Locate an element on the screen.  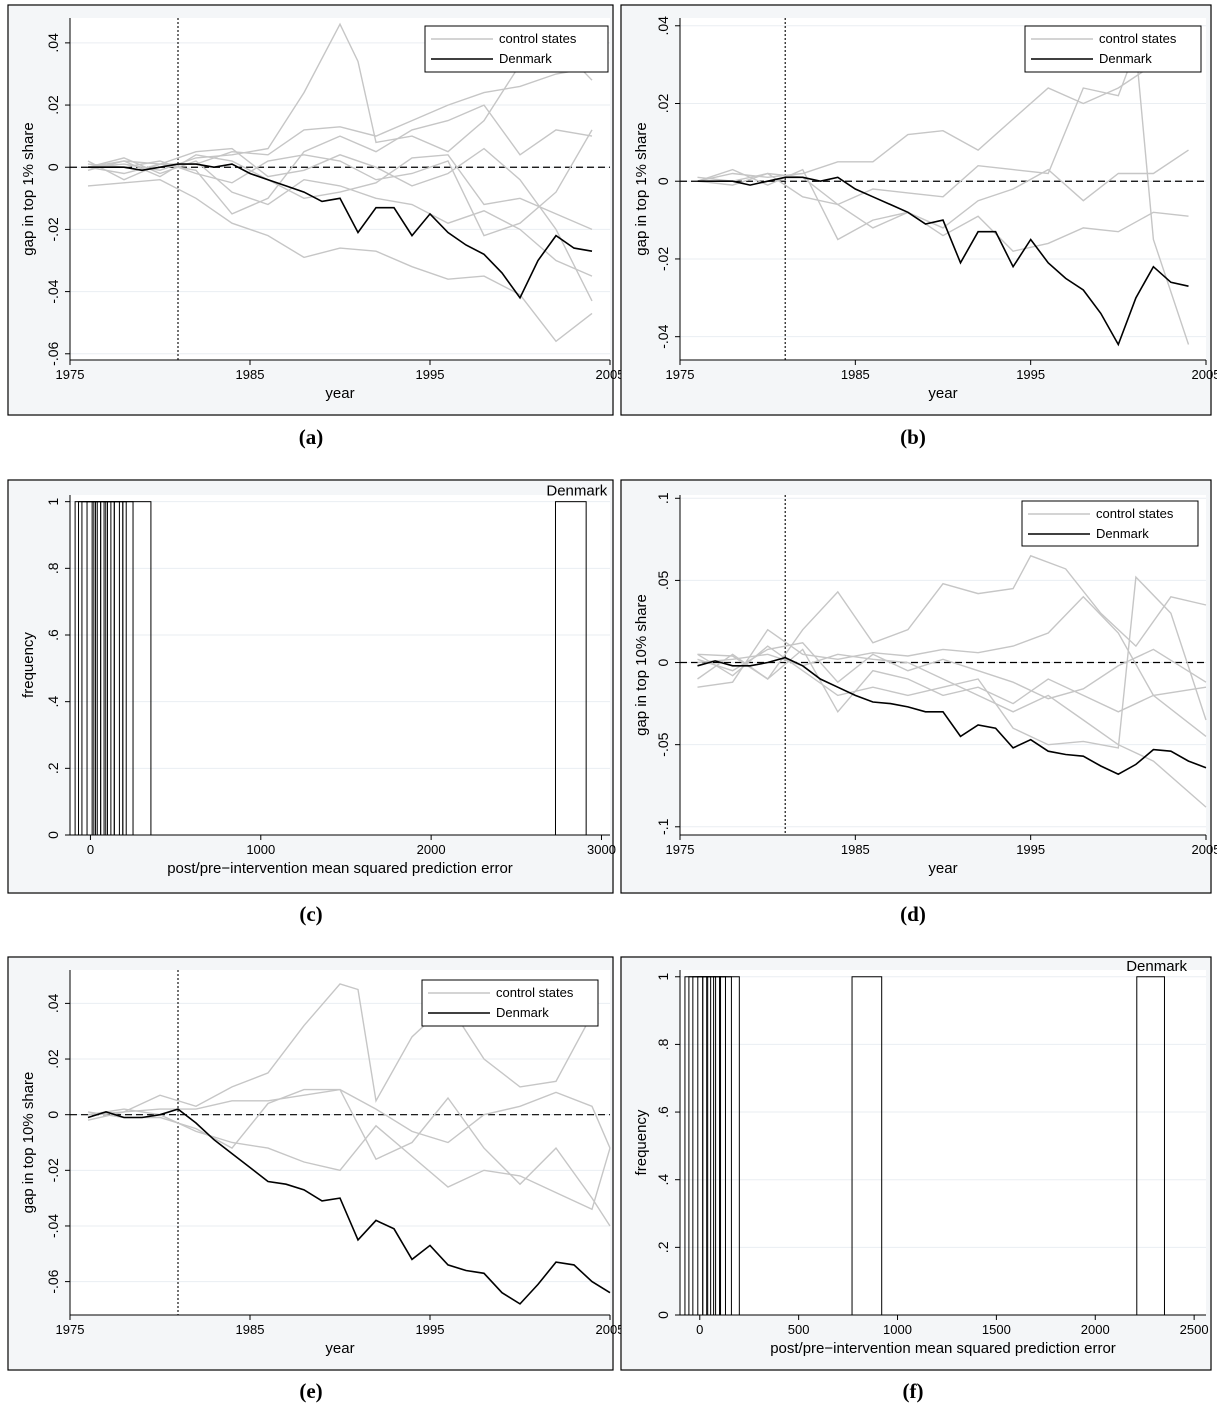
panel-e-xtick-label-0: 1975 is located at coordinates (70, 1329).